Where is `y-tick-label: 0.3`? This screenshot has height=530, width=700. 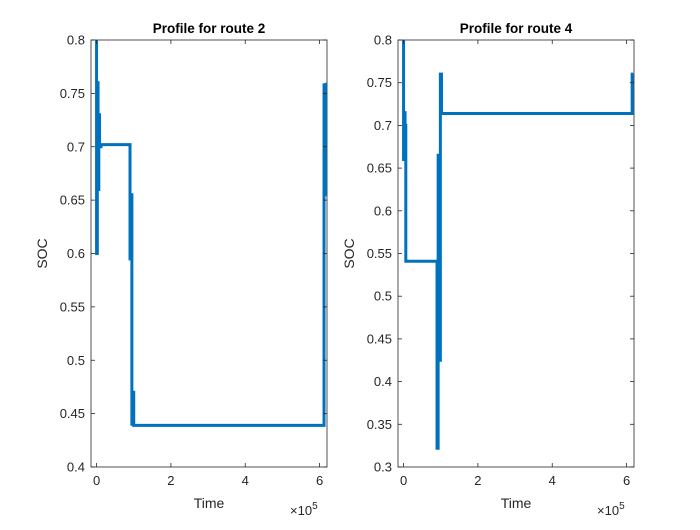 y-tick-label: 0.3 is located at coordinates (383, 467).